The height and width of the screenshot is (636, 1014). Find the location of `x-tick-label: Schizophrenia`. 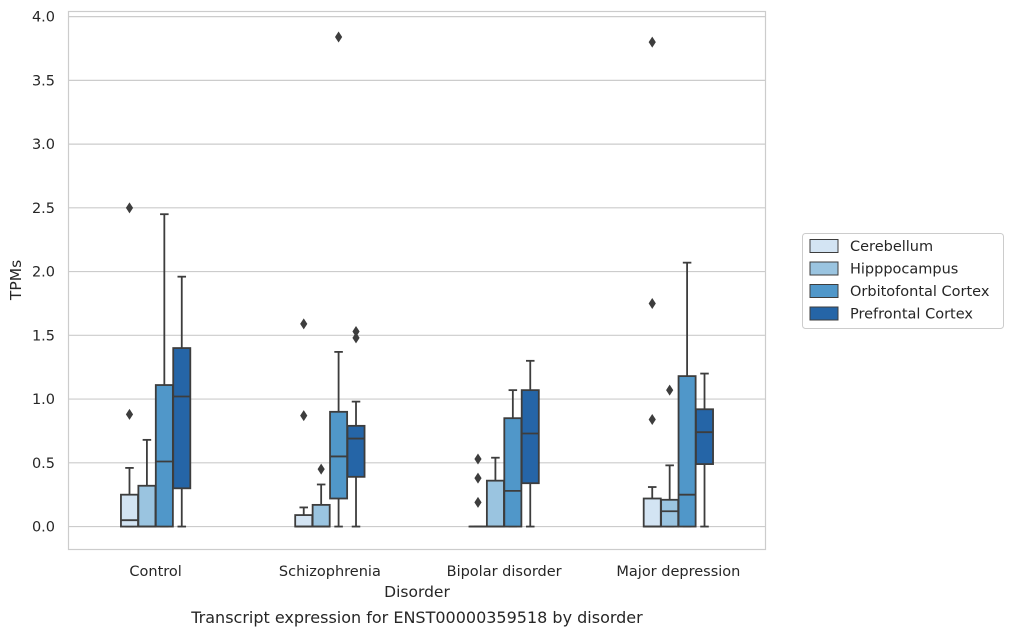

x-tick-label: Schizophrenia is located at coordinates (330, 572).